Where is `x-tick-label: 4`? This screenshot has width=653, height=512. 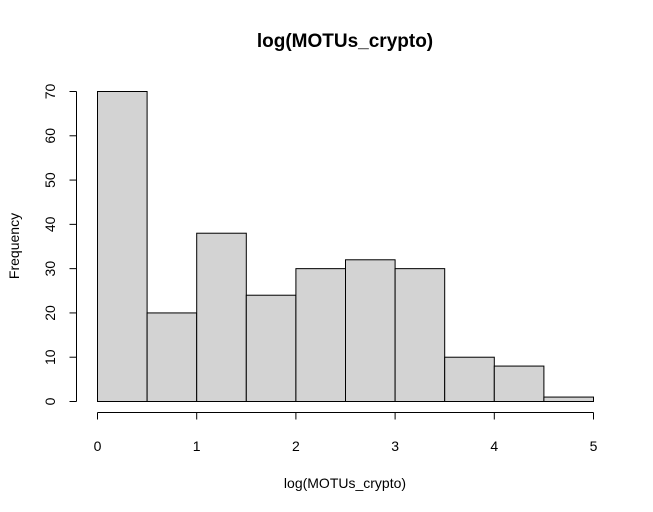
x-tick-label: 4 is located at coordinates (494, 446).